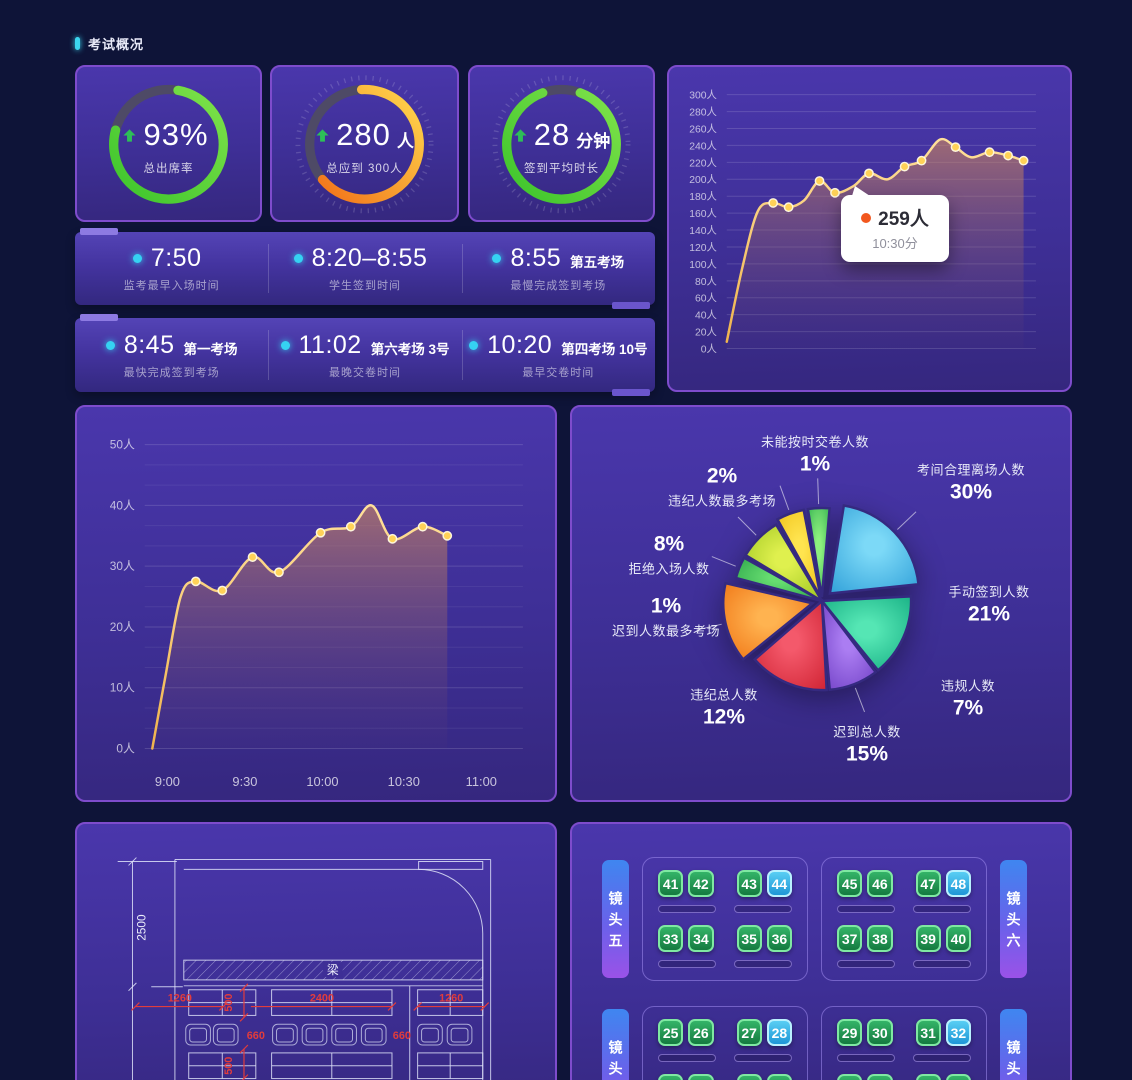 This screenshot has height=1080, width=1132. I want to click on seat-40: 40, so click(958, 938).